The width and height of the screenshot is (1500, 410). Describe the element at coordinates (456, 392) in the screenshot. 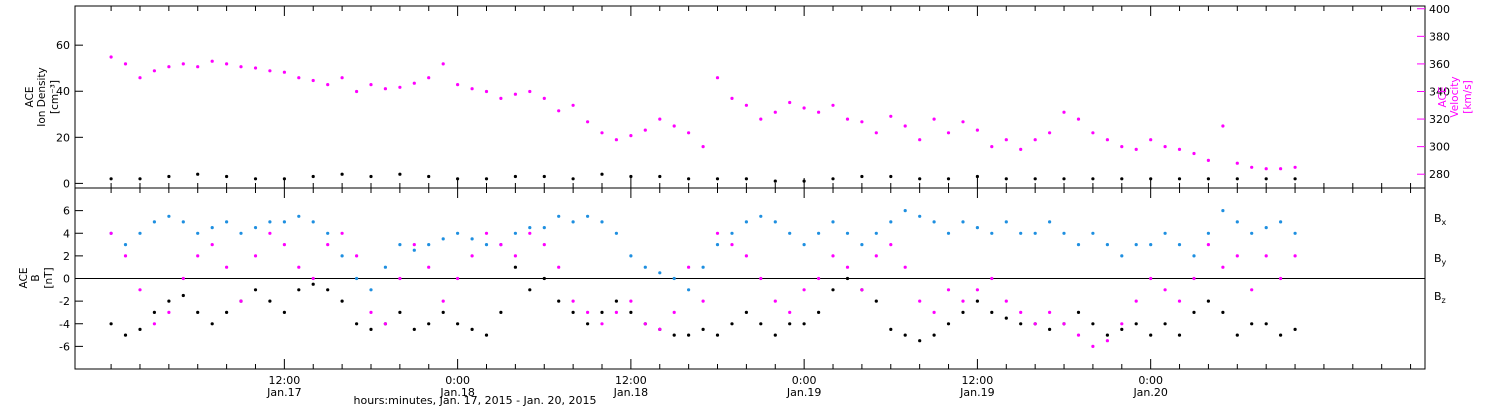

I see `x-tick-label-date: Jan.18` at that location.